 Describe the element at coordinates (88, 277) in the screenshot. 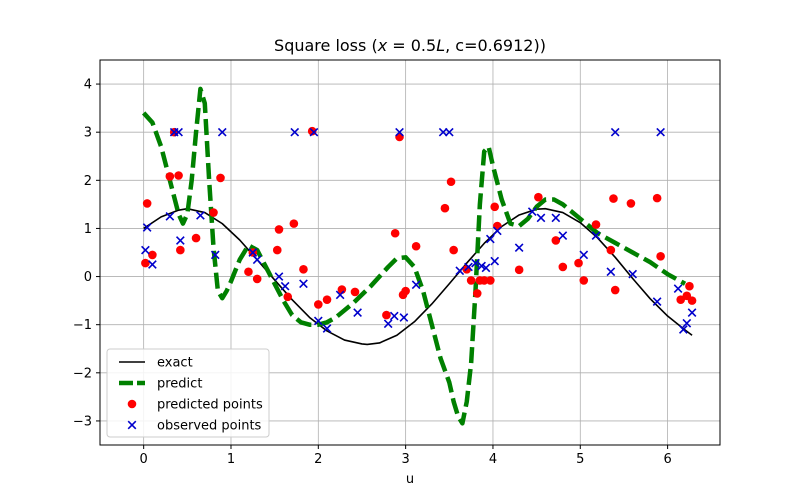

I see `y-tick-label: 0` at that location.